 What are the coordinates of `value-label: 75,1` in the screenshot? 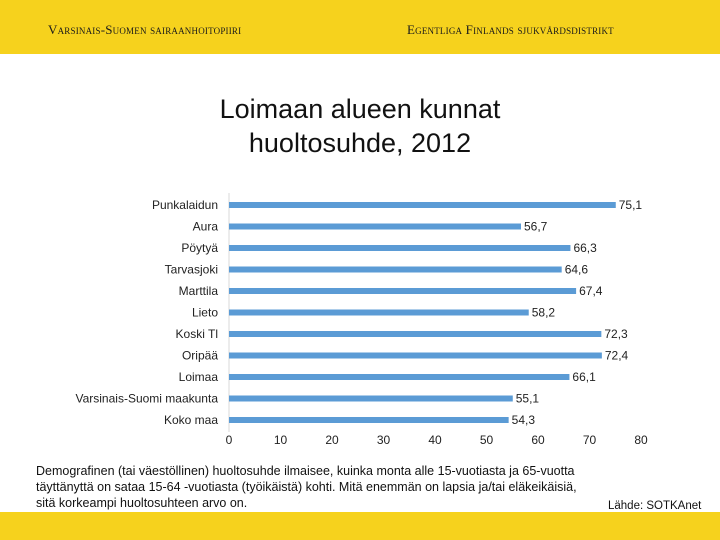 It's located at (631, 205).